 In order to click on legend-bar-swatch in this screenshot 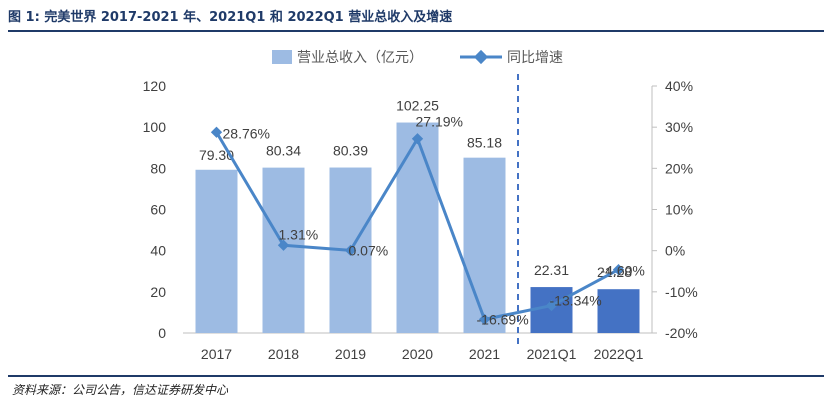, I will do `click(282, 57)`.